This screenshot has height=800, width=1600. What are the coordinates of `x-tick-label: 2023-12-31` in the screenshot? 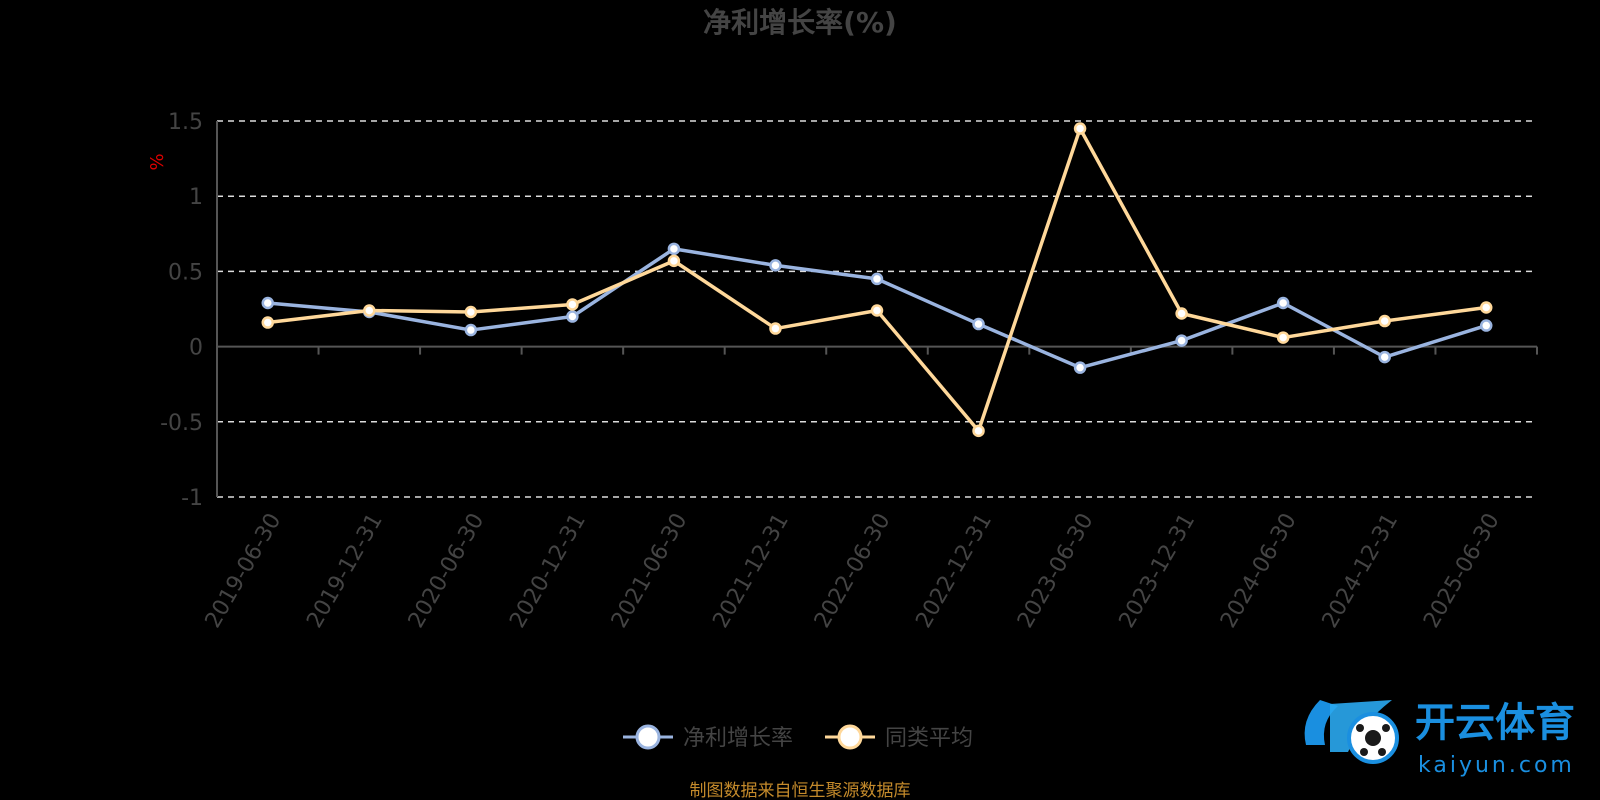 It's located at (1158, 570).